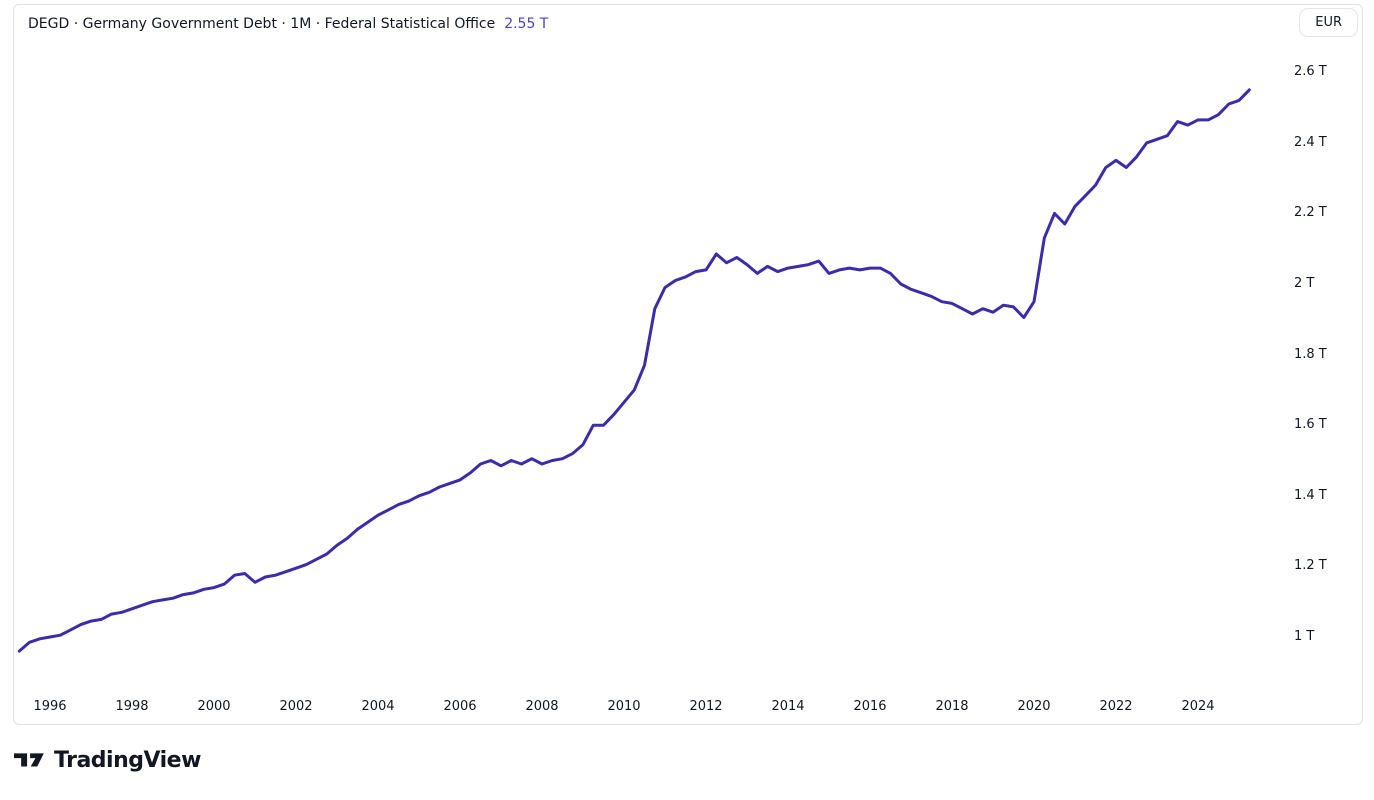  Describe the element at coordinates (132, 706) in the screenshot. I see `time-axis-label: 1998` at that location.